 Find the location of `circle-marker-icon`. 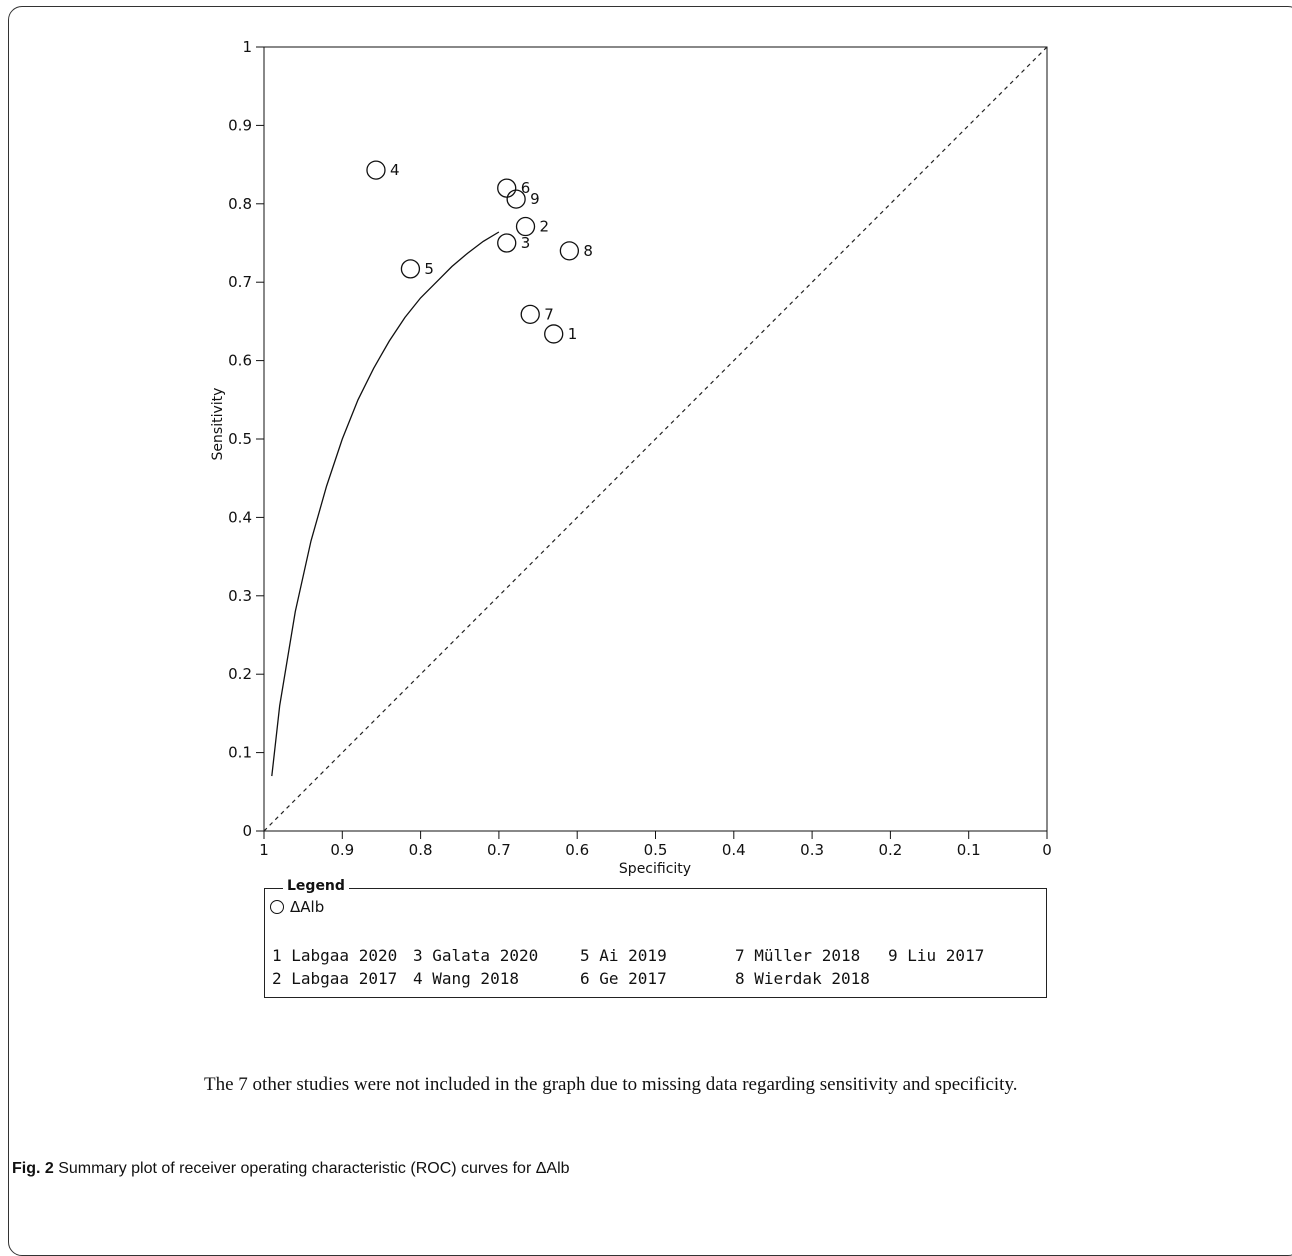

circle-marker-icon is located at coordinates (277, 907).